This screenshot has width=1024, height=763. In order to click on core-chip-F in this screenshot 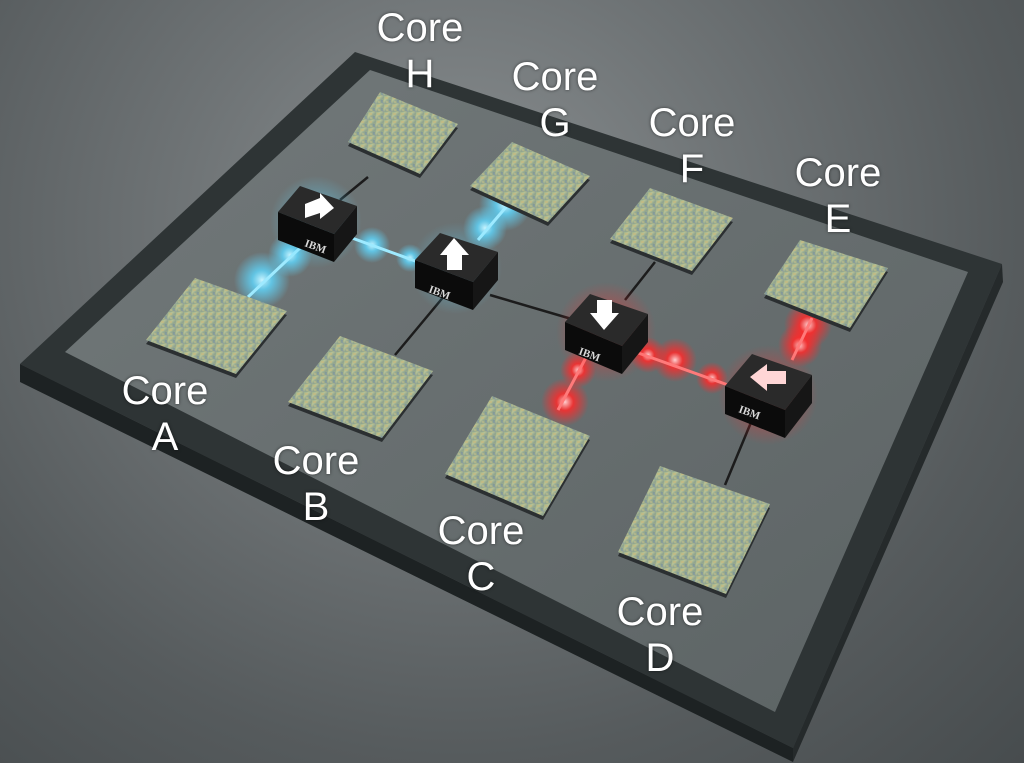, I will do `click(671, 231)`.